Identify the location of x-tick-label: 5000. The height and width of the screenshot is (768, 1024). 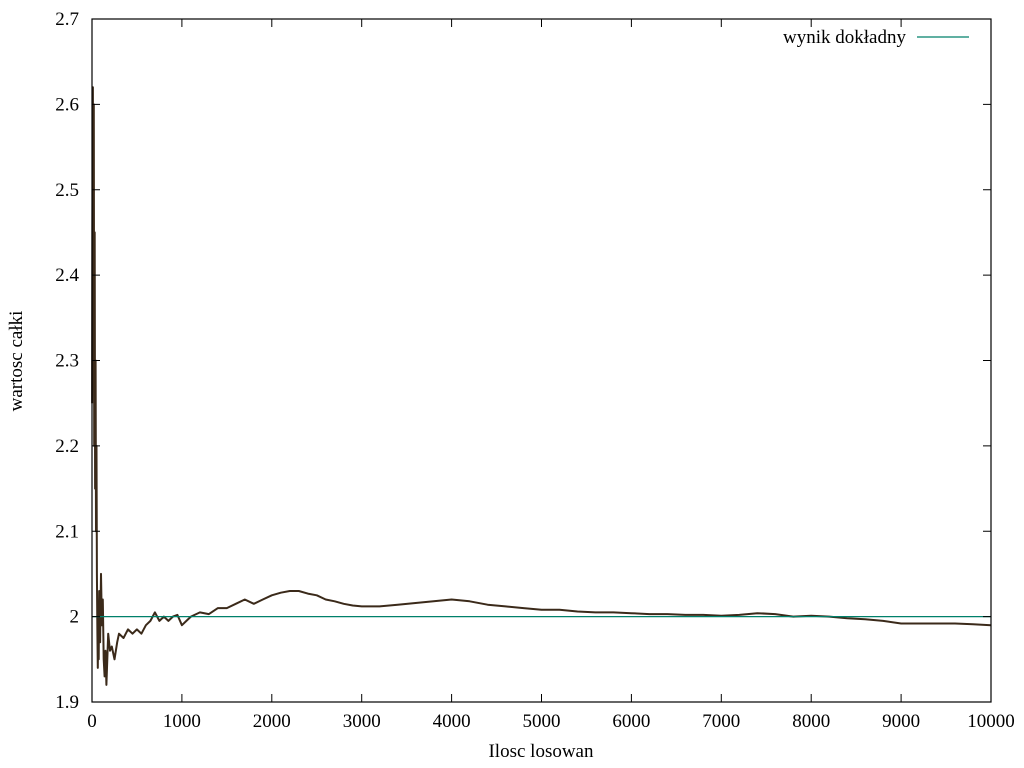
(542, 721).